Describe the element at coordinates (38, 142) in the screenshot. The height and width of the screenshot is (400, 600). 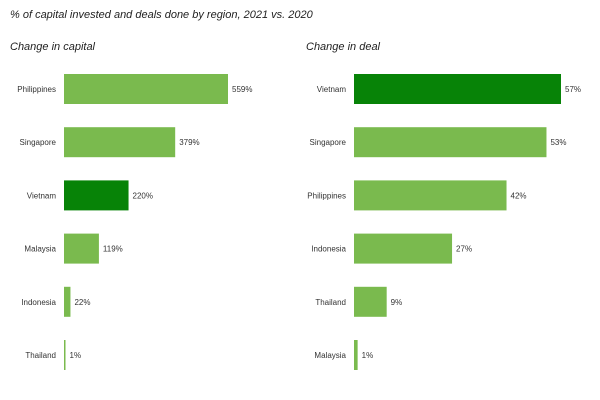
I see `capital-category-label-singapore: Singapore` at that location.